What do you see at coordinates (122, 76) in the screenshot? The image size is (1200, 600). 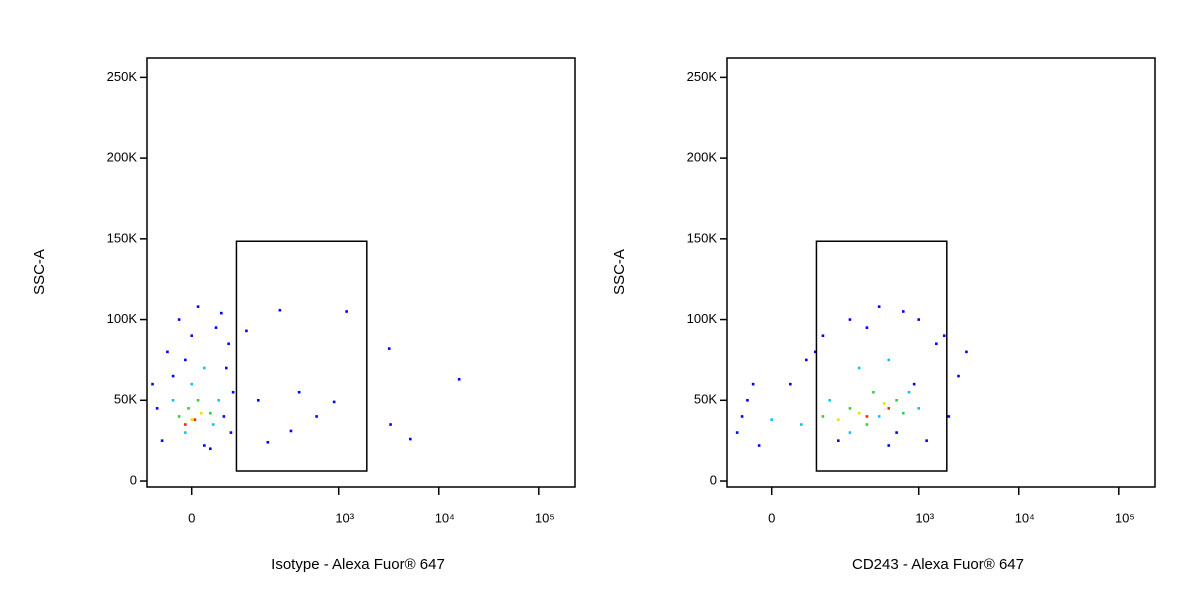 I see `y-tick-label: 250K` at bounding box center [122, 76].